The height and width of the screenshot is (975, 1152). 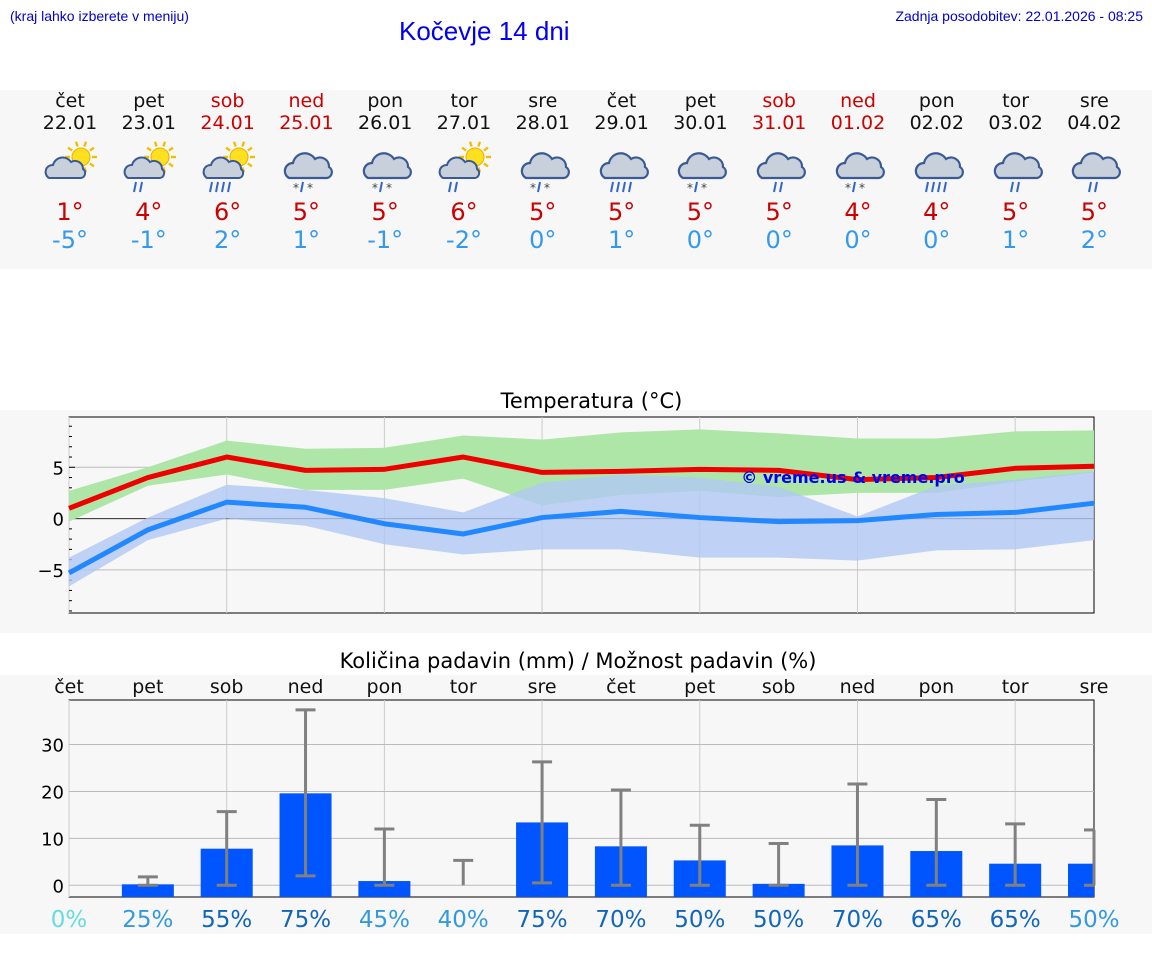 What do you see at coordinates (70, 123) in the screenshot?
I see `day-date: 22.01` at bounding box center [70, 123].